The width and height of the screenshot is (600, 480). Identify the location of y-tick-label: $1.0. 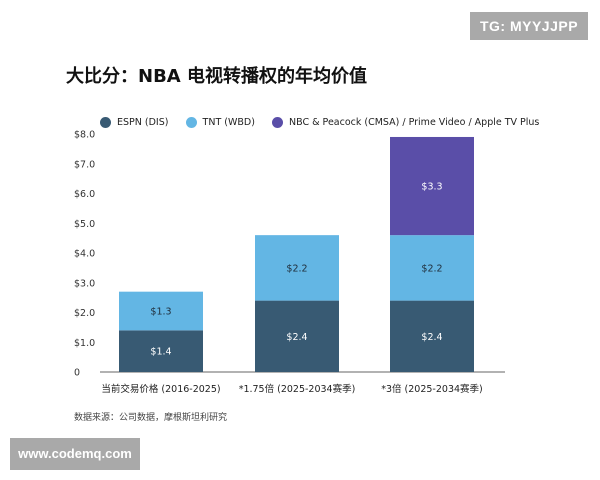
(84, 343).